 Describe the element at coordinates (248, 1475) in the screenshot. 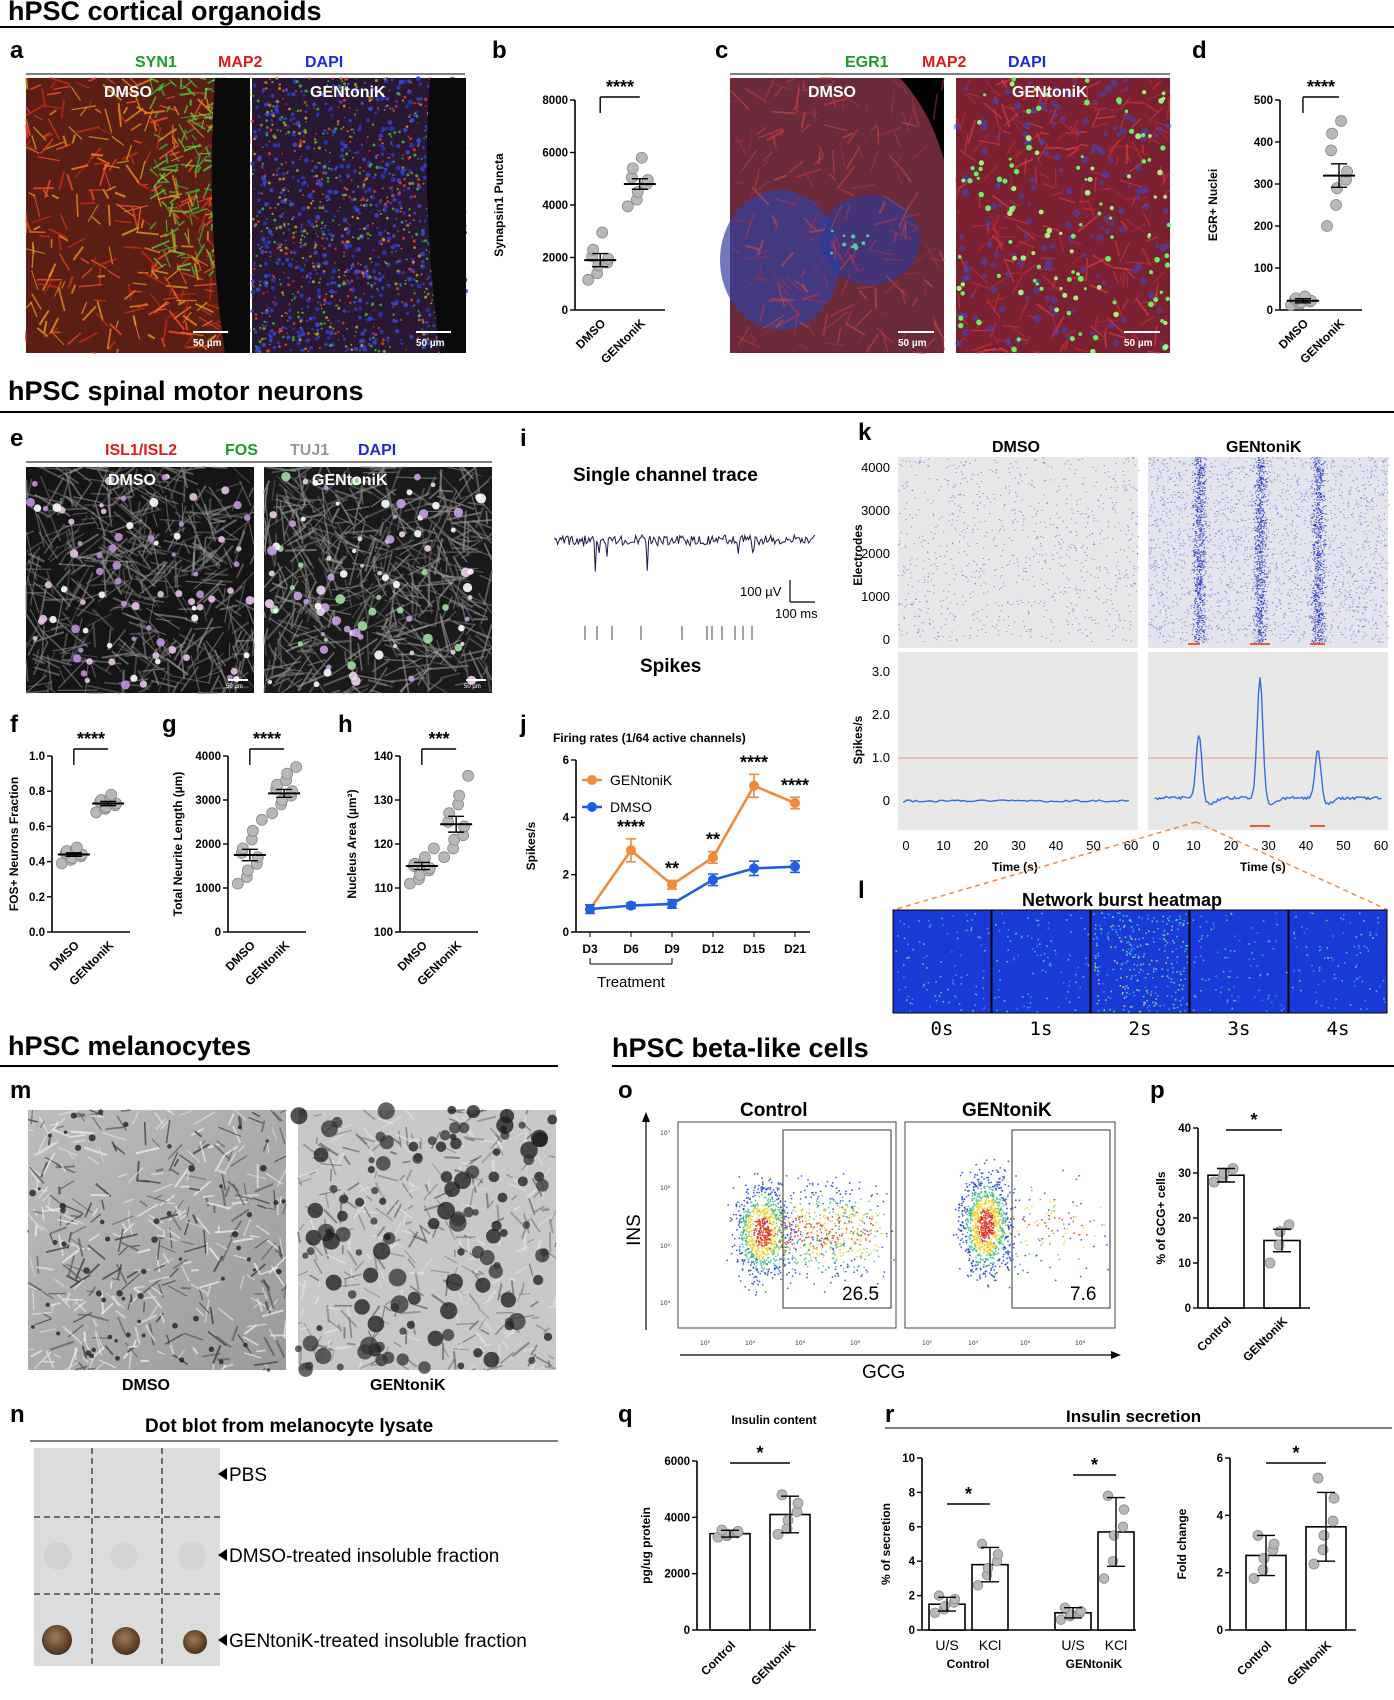

I see `blot-row-pbs: PBS` at that location.